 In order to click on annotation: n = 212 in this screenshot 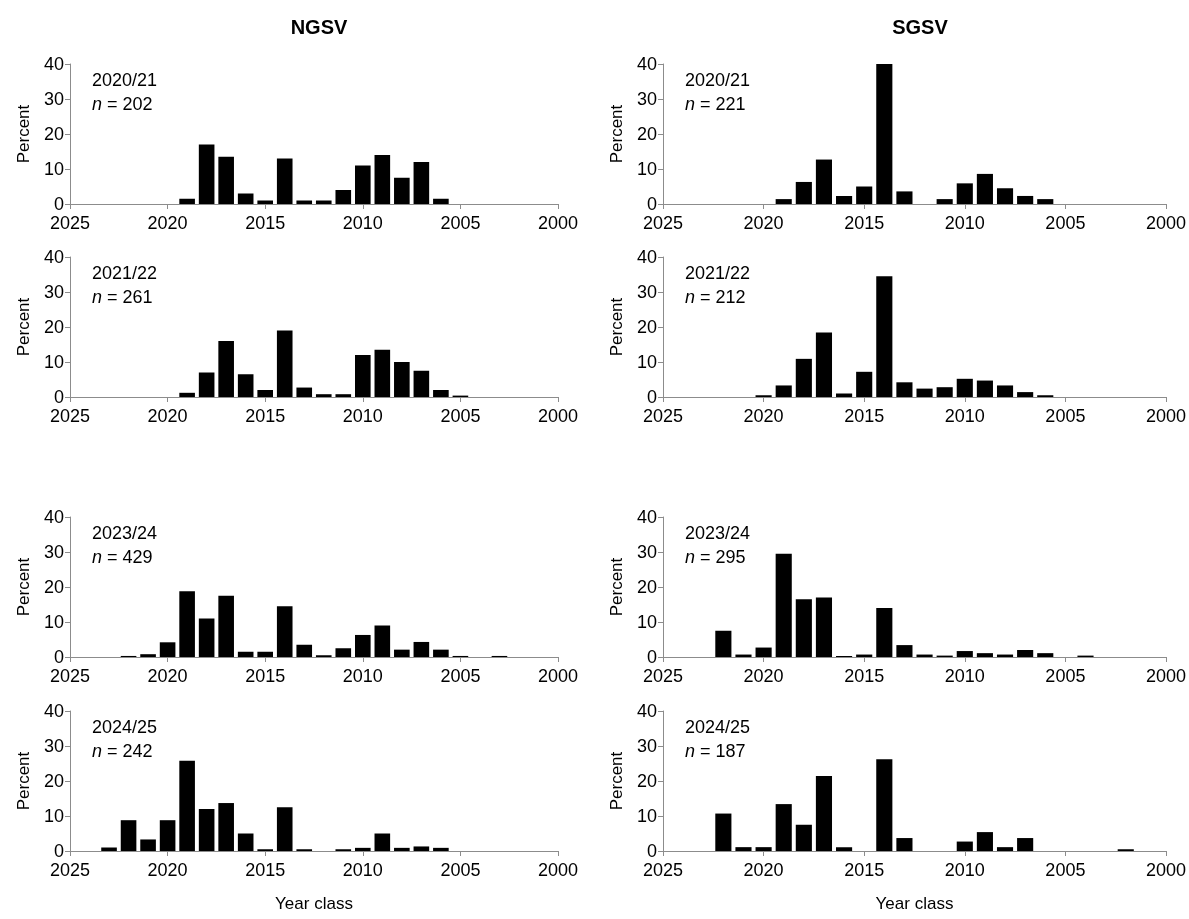, I will do `click(715, 297)`.